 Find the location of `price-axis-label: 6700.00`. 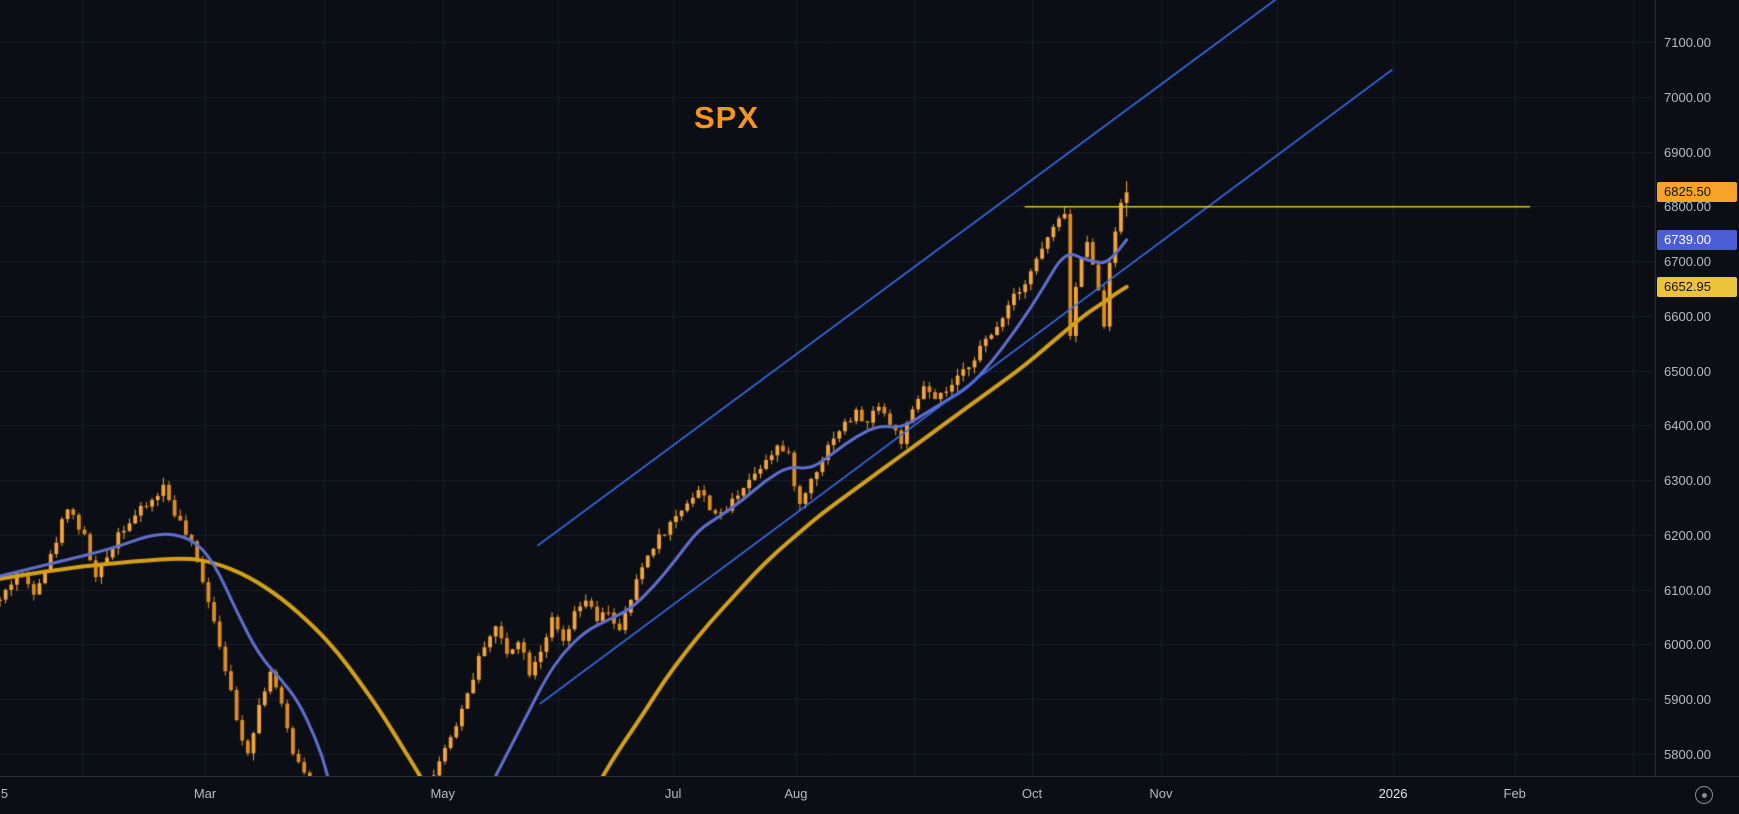

price-axis-label: 6700.00 is located at coordinates (1687, 262).